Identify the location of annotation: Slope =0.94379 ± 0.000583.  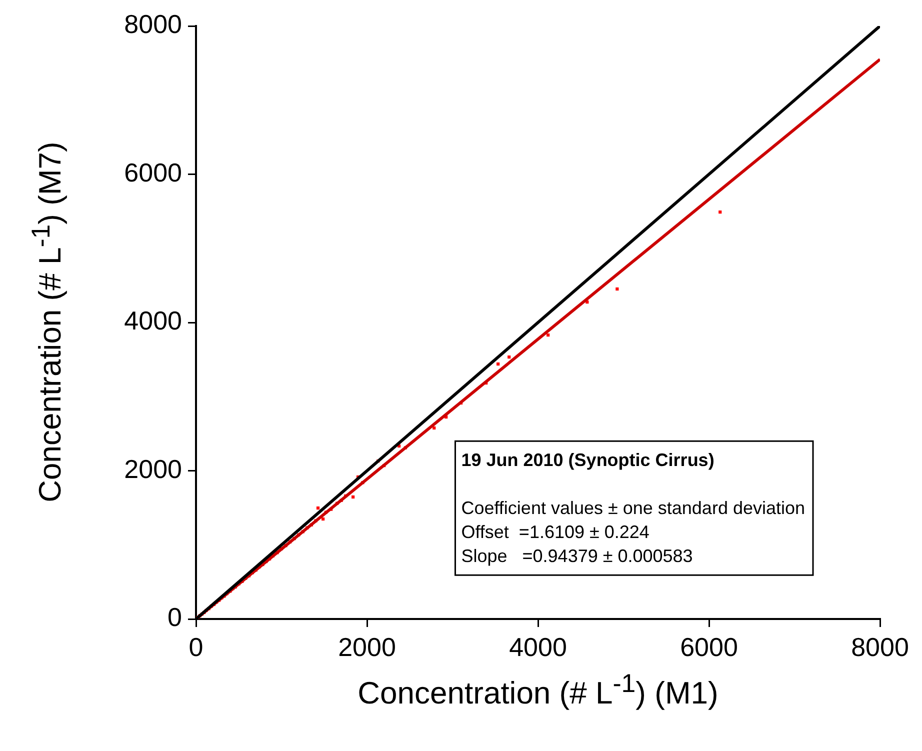
(577, 556).